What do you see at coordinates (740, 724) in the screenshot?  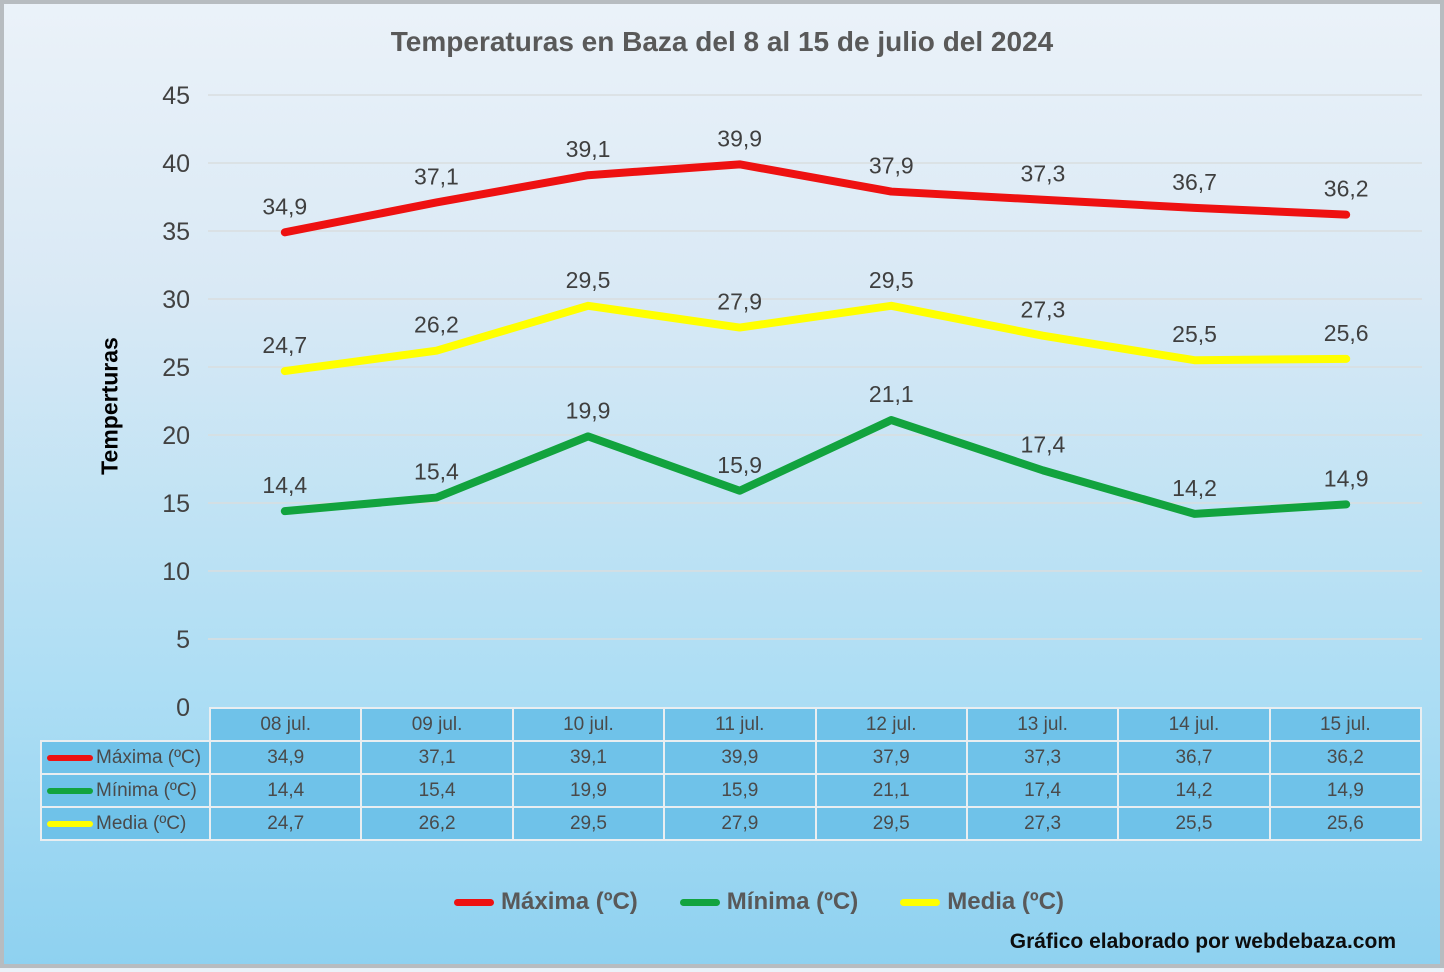 I see `table-date-header: 11 jul.` at bounding box center [740, 724].